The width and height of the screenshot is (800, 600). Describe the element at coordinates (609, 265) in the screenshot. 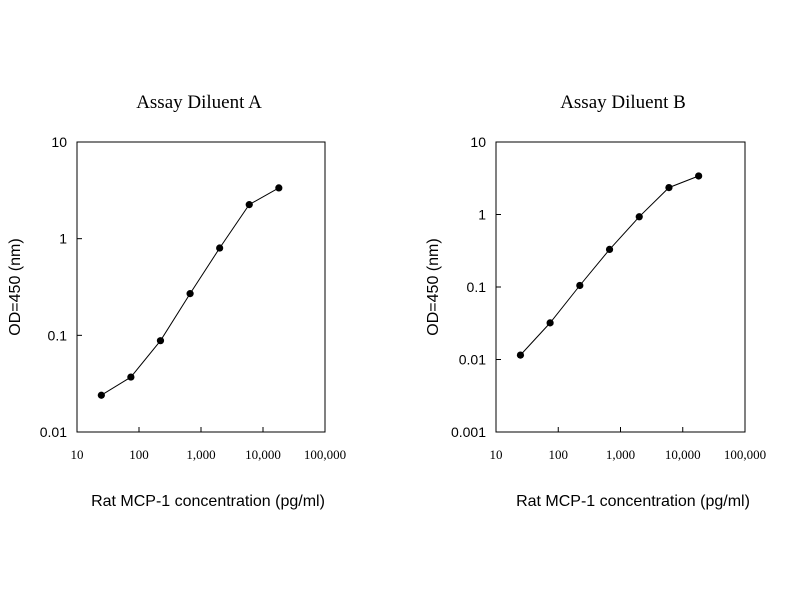

I see `series-line` at that location.